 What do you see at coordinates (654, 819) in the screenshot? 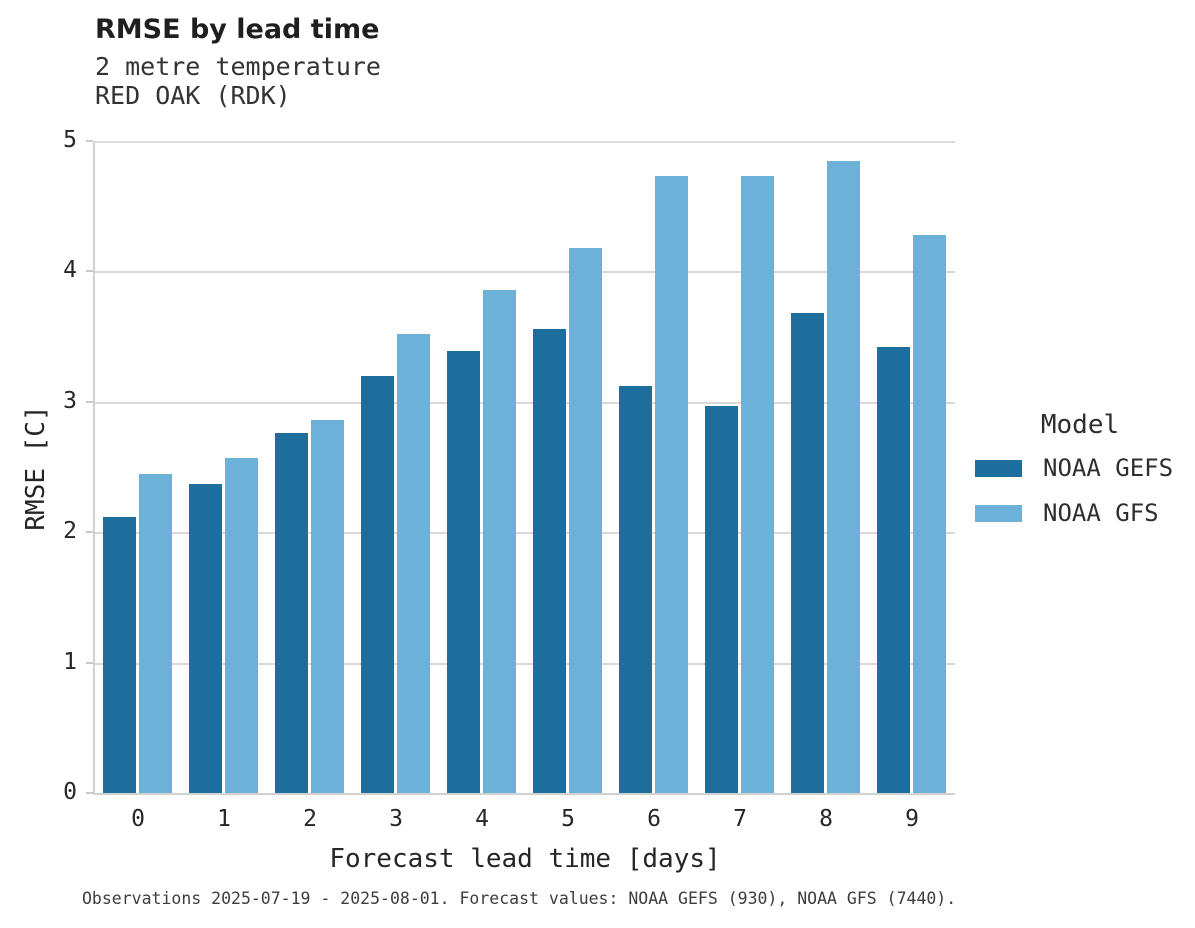
I see `x-tick-label: 6` at bounding box center [654, 819].